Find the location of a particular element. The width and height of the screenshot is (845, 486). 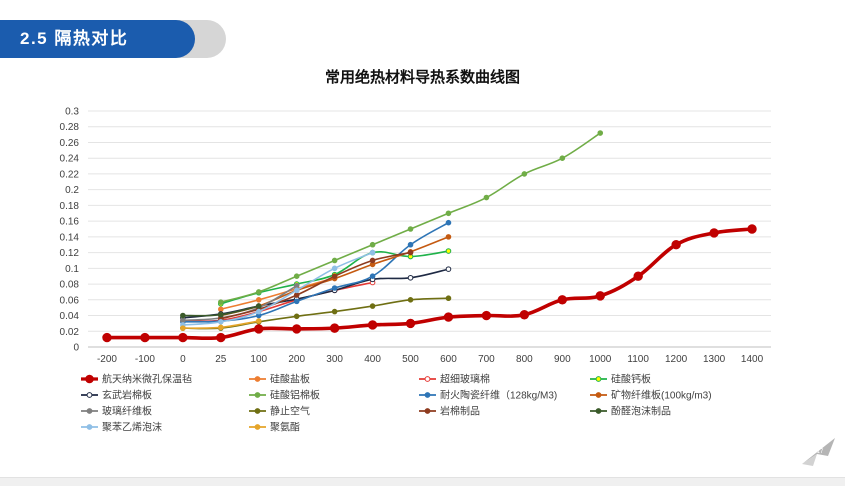

legend-item: 玄武岩棉板 is located at coordinates (116, 395).